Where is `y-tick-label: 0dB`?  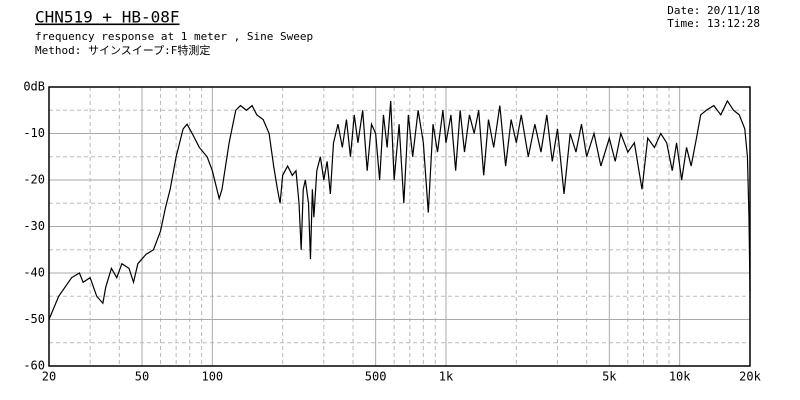
y-tick-label: 0dB is located at coordinates (34, 87).